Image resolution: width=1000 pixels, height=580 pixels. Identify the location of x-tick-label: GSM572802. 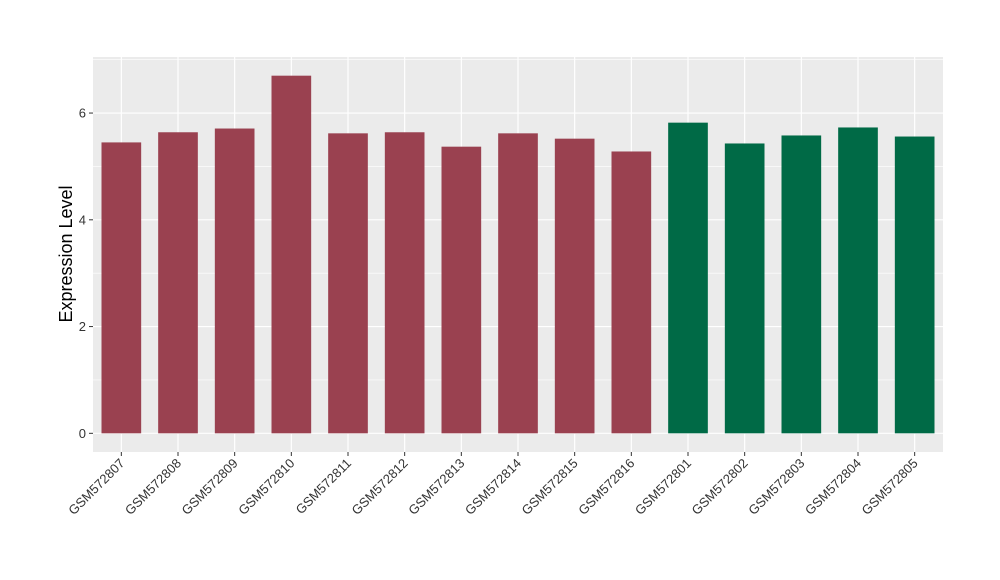
(720, 487).